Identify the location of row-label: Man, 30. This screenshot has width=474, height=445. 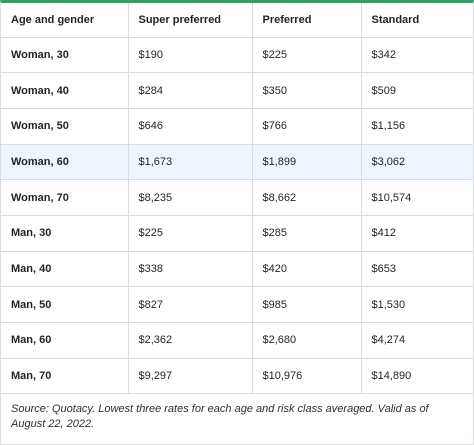
(65, 233).